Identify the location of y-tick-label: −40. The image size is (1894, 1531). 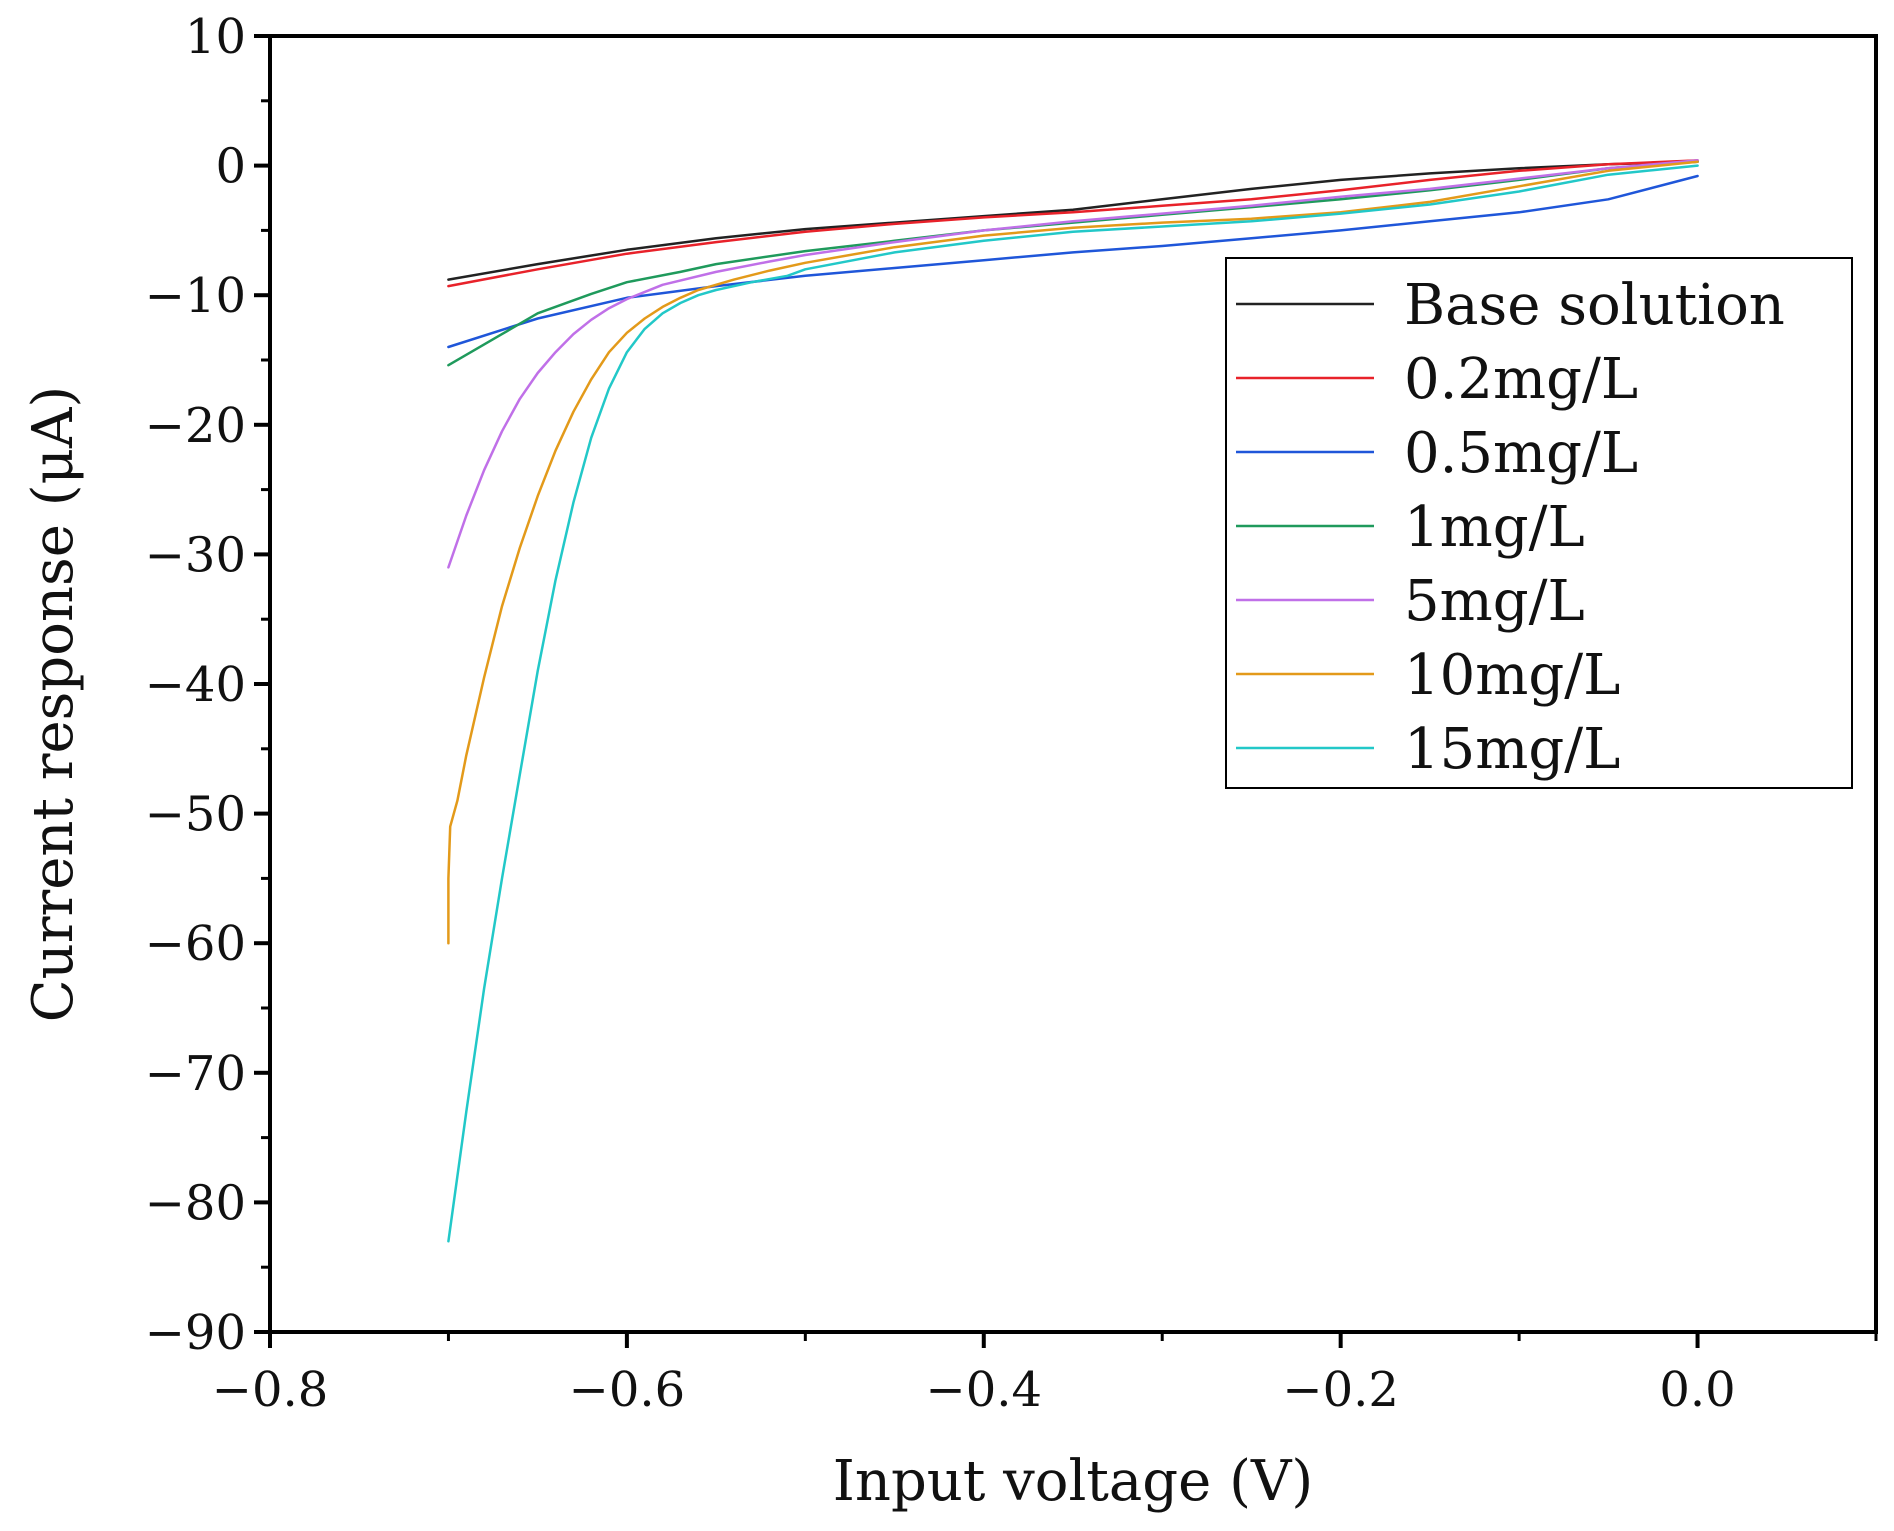
(195, 685).